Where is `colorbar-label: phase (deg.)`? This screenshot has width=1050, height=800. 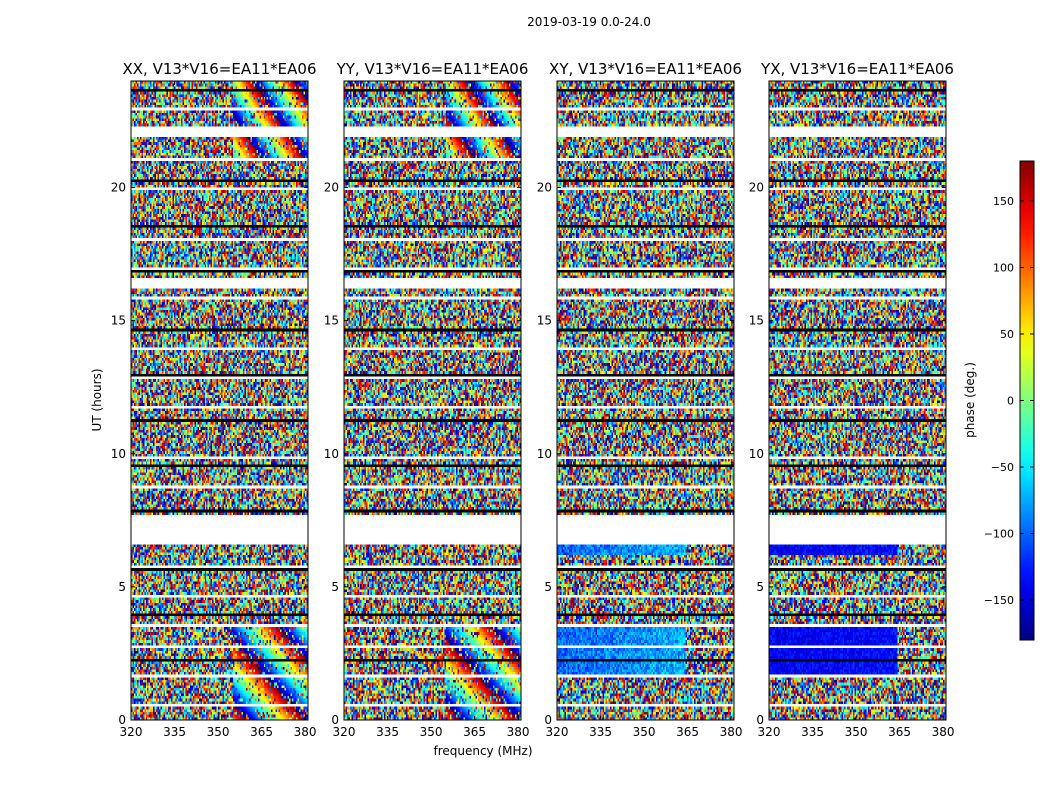 colorbar-label: phase (deg.) is located at coordinates (970, 400).